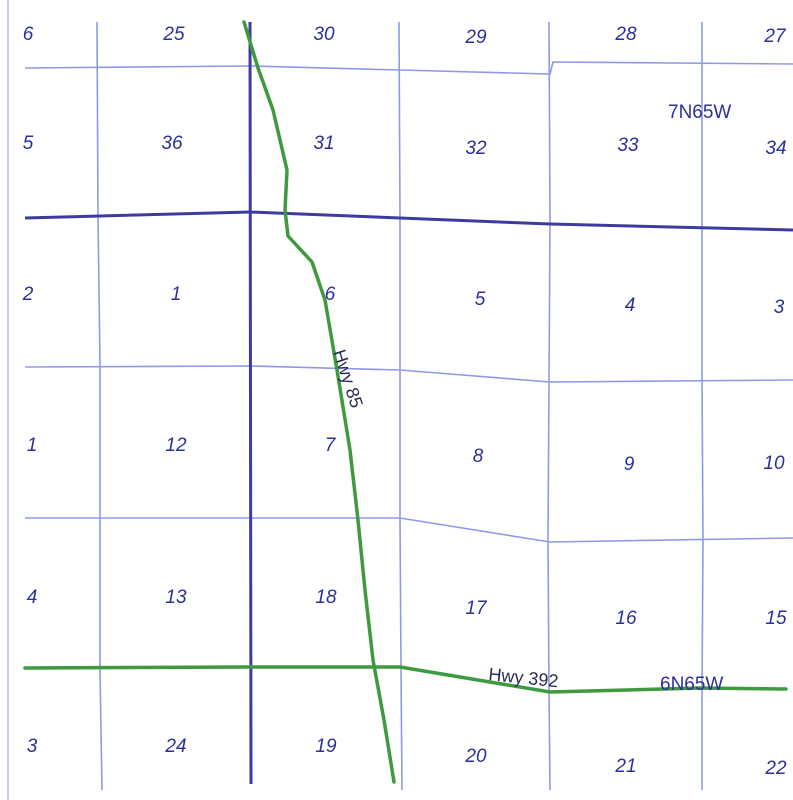 The height and width of the screenshot is (800, 793). What do you see at coordinates (475, 756) in the screenshot?
I see `section-20: 20` at bounding box center [475, 756].